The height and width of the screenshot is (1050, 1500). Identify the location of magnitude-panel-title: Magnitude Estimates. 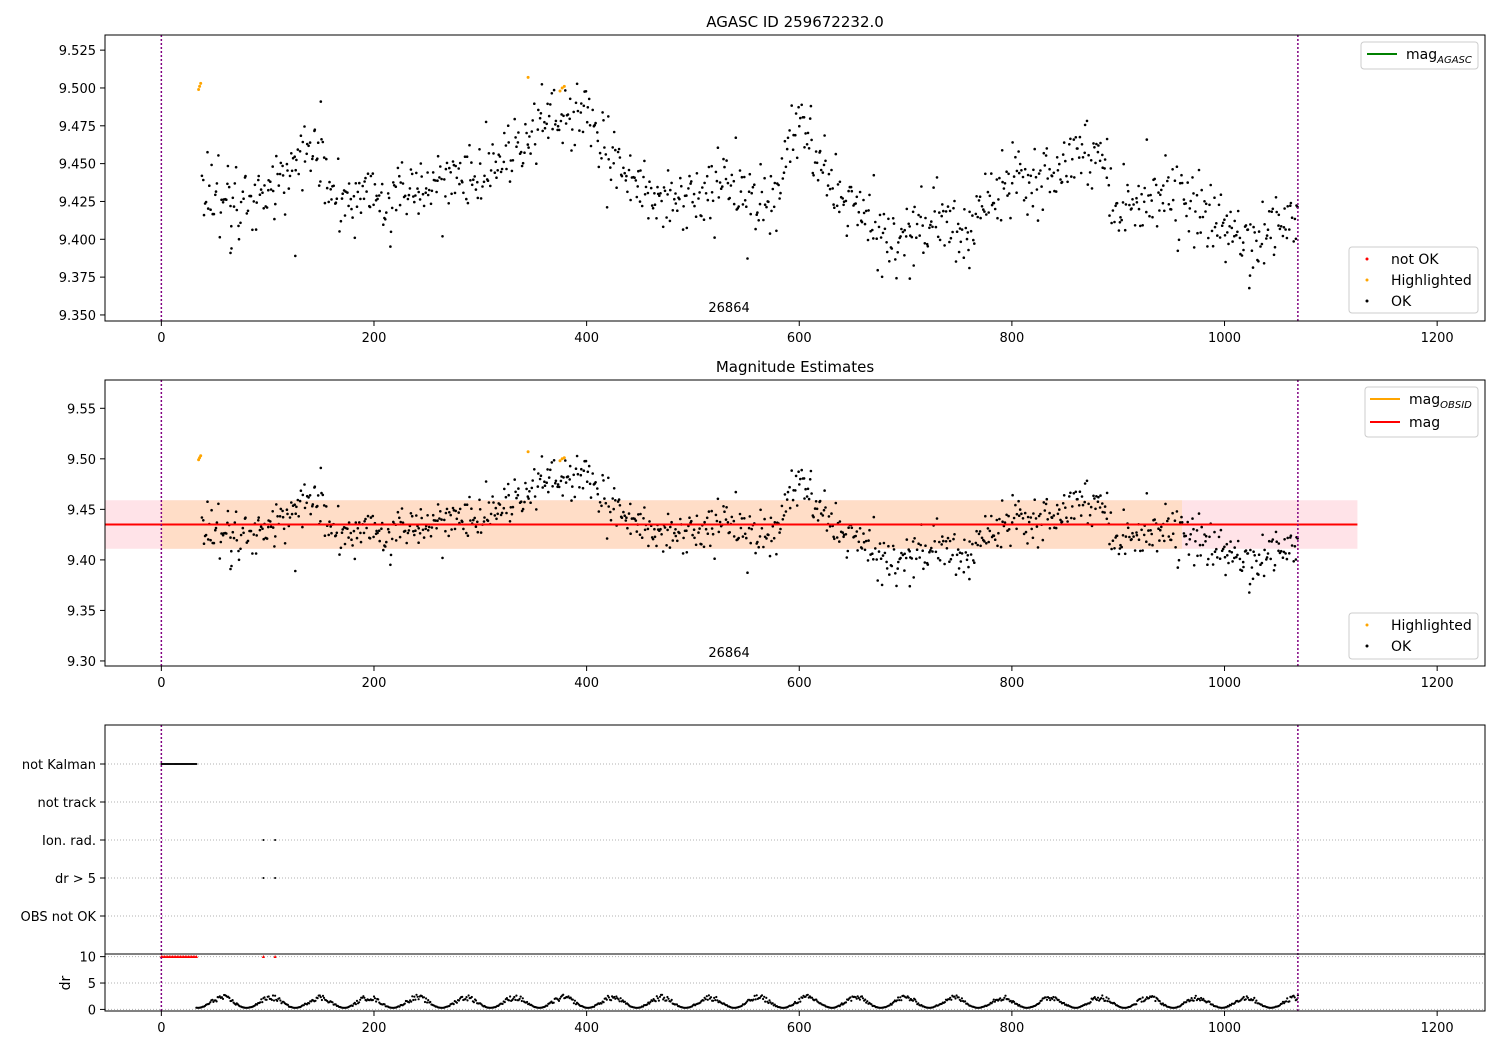
(795, 367).